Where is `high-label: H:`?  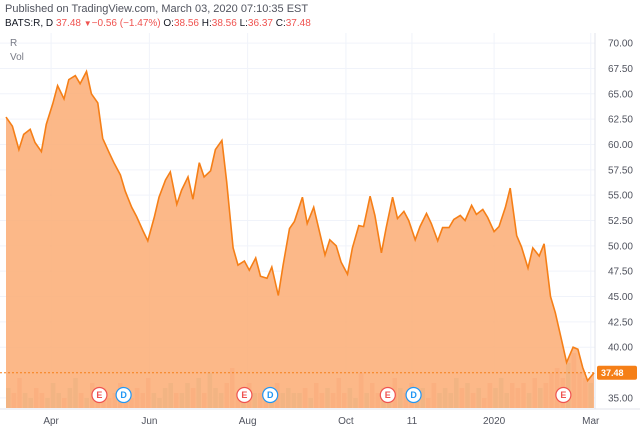
high-label: H: is located at coordinates (206, 23).